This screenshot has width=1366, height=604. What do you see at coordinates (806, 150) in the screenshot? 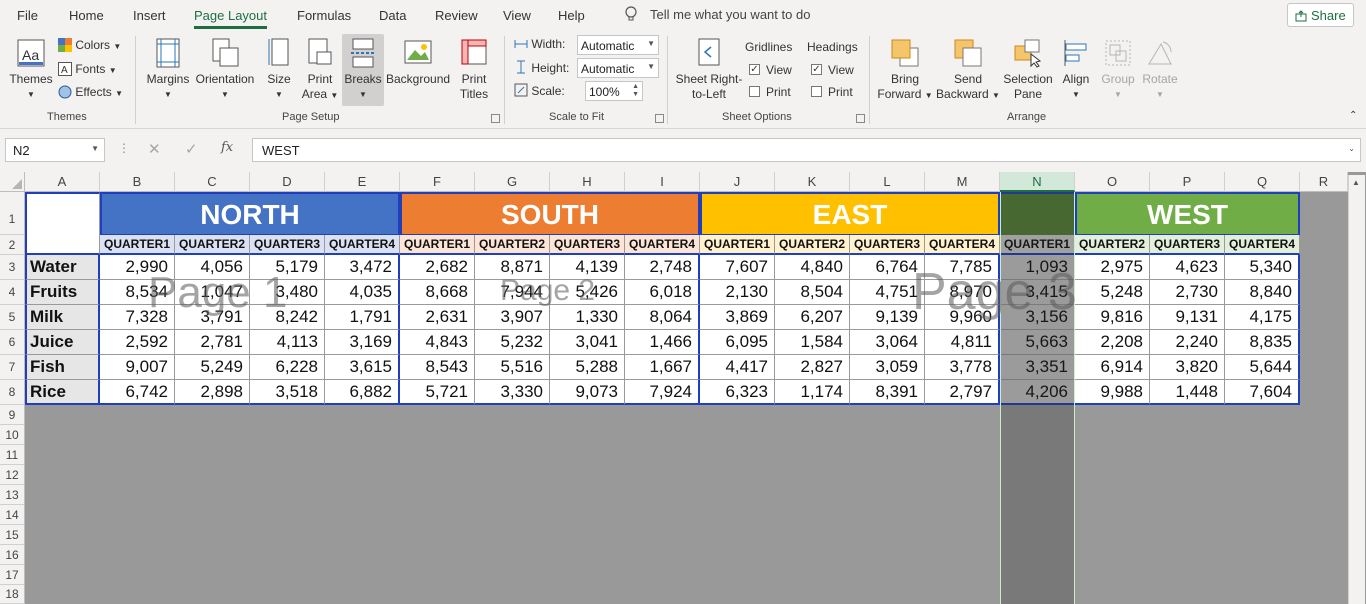
I see `formula-input: WEST ⌄` at bounding box center [806, 150].